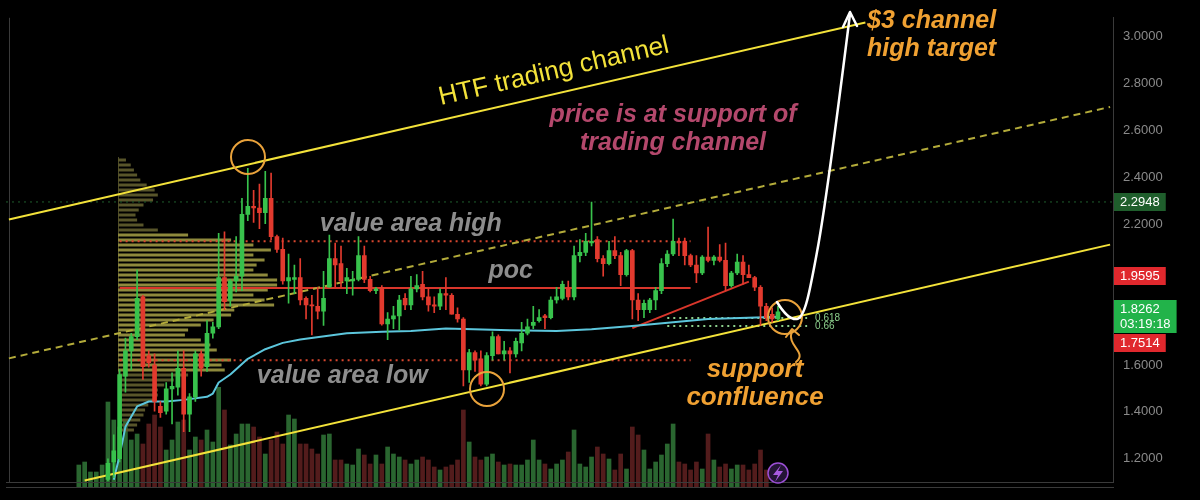 This screenshot has height=500, width=1200. What do you see at coordinates (1145, 316) in the screenshot?
I see `text: 1.8262 03:19:18` at bounding box center [1145, 316].